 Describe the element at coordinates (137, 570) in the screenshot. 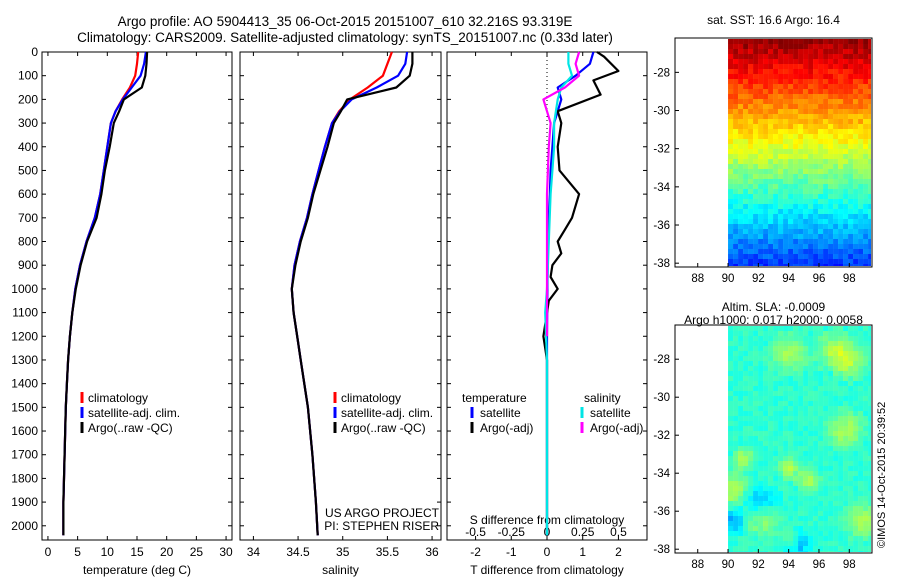

I see `temperature-xlabel: temperature (deg C)` at that location.